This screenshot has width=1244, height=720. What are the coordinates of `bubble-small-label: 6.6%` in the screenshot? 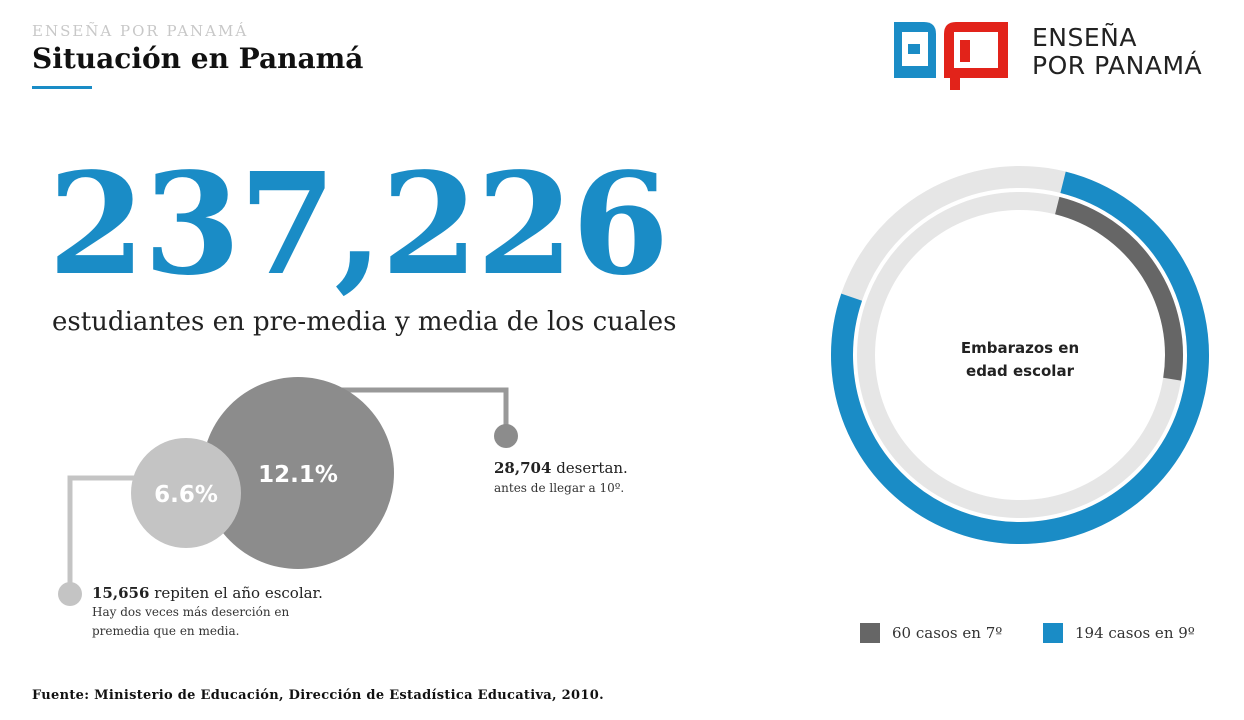 It's located at (186, 495).